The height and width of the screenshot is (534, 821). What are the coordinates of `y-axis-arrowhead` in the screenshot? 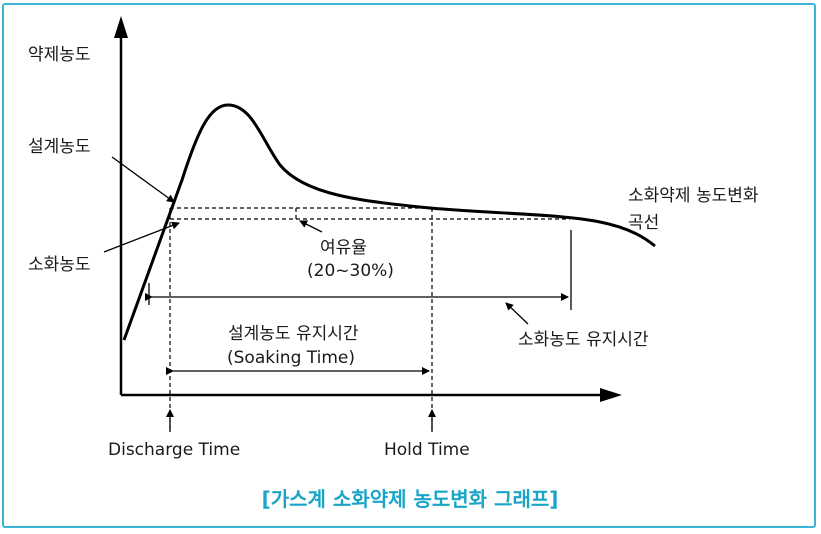 It's located at (121, 27).